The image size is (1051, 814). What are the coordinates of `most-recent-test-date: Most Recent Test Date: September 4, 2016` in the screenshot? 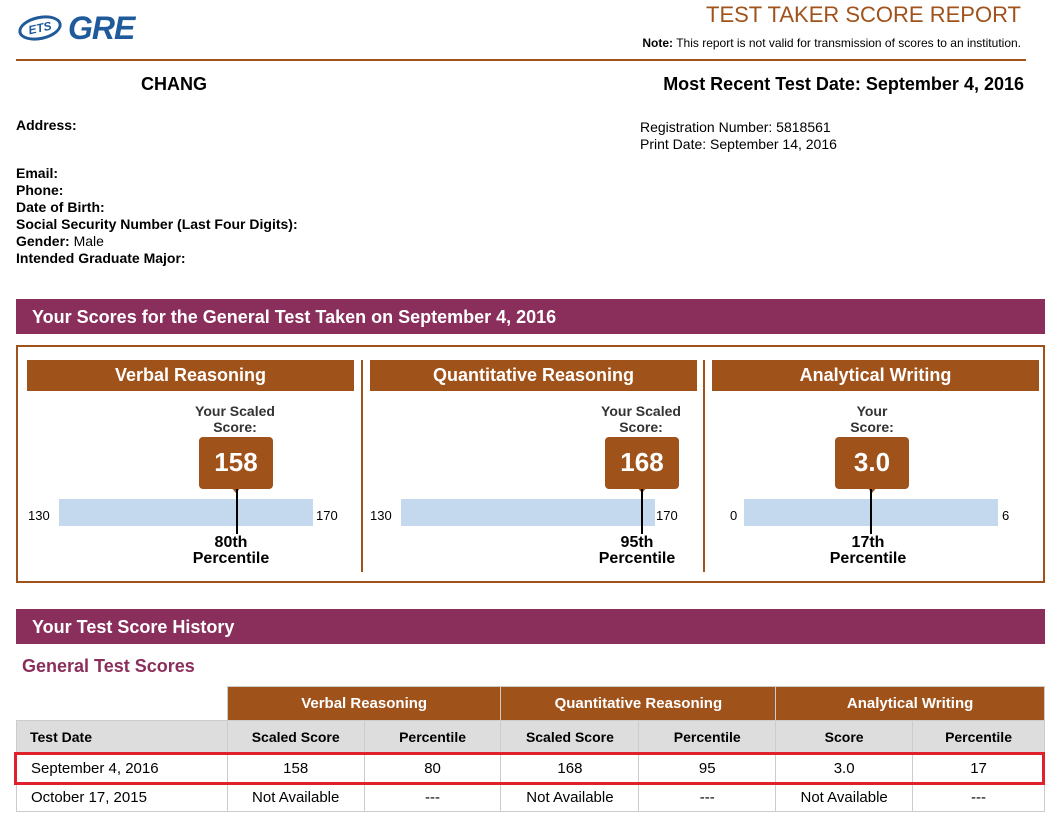 It's located at (843, 84).